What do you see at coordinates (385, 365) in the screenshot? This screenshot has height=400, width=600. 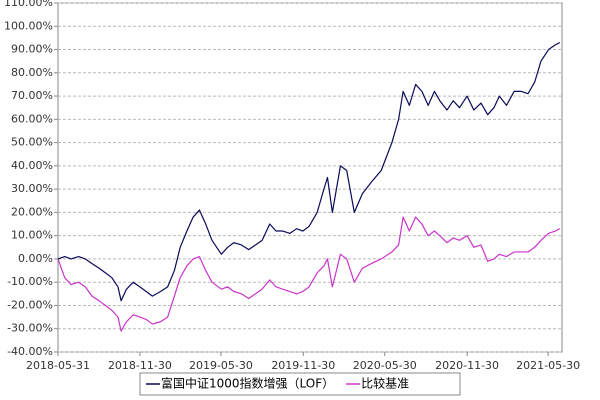 I see `x-tick-label: 2020-05-30` at bounding box center [385, 365].